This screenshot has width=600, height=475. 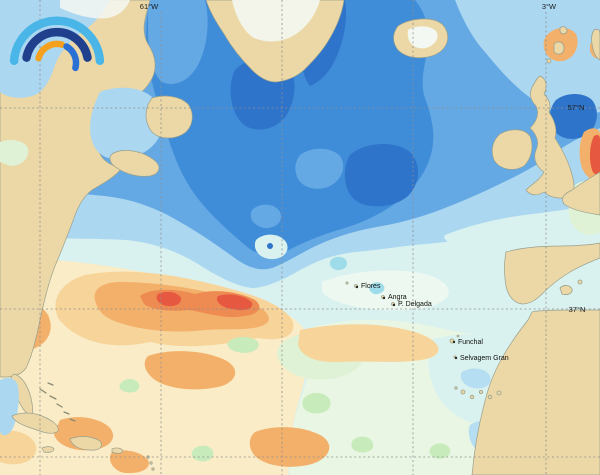 I want to click on logo, so click(x=57, y=44).